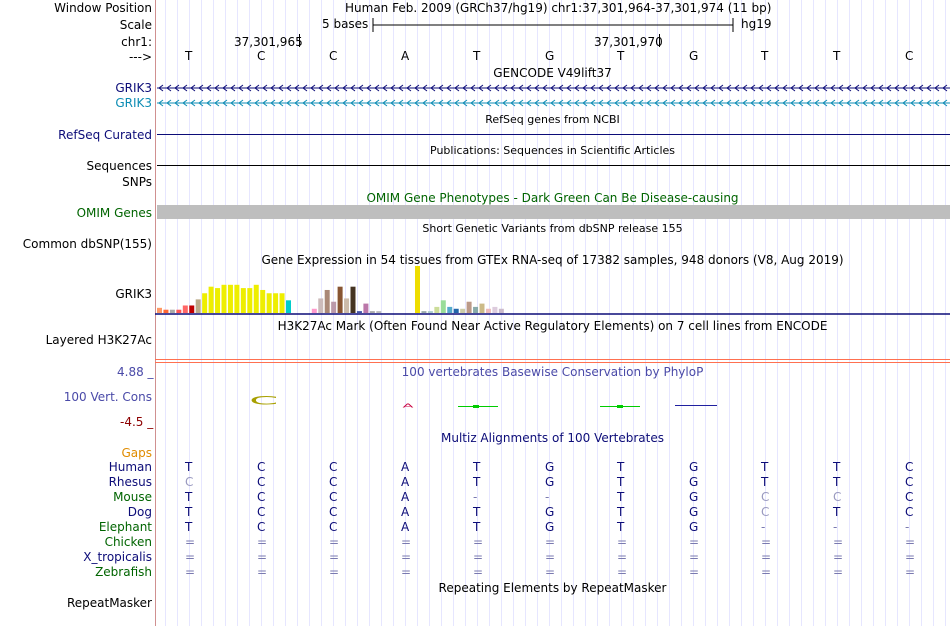 The height and width of the screenshot is (626, 950). I want to click on gencode-gene-label-1: GRIK3, so click(133, 88).